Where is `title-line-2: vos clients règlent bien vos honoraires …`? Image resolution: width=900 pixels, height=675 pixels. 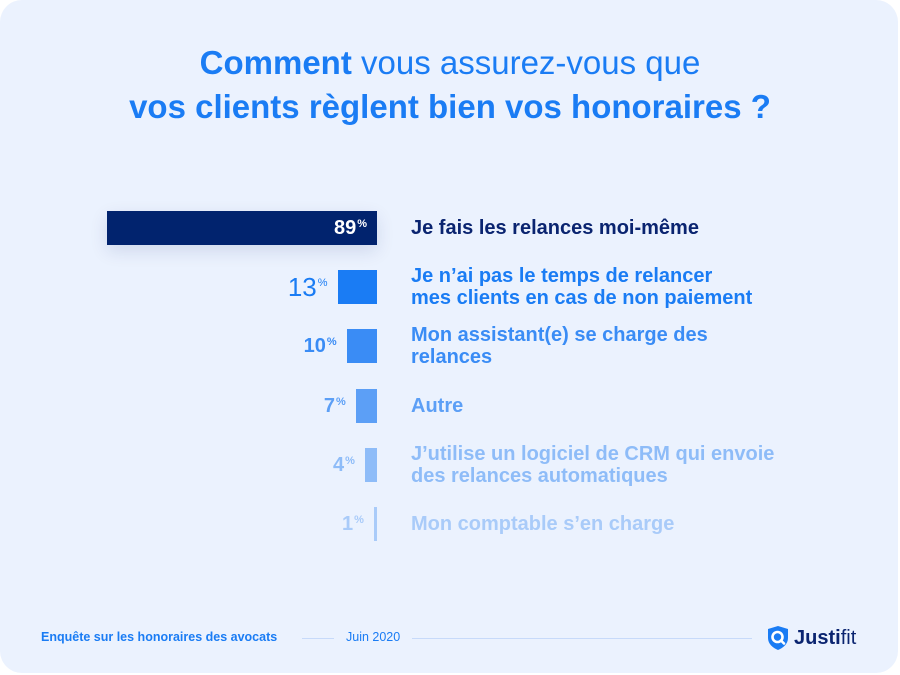
title-line-2: vos clients règlent bien vos honoraires … is located at coordinates (450, 106).